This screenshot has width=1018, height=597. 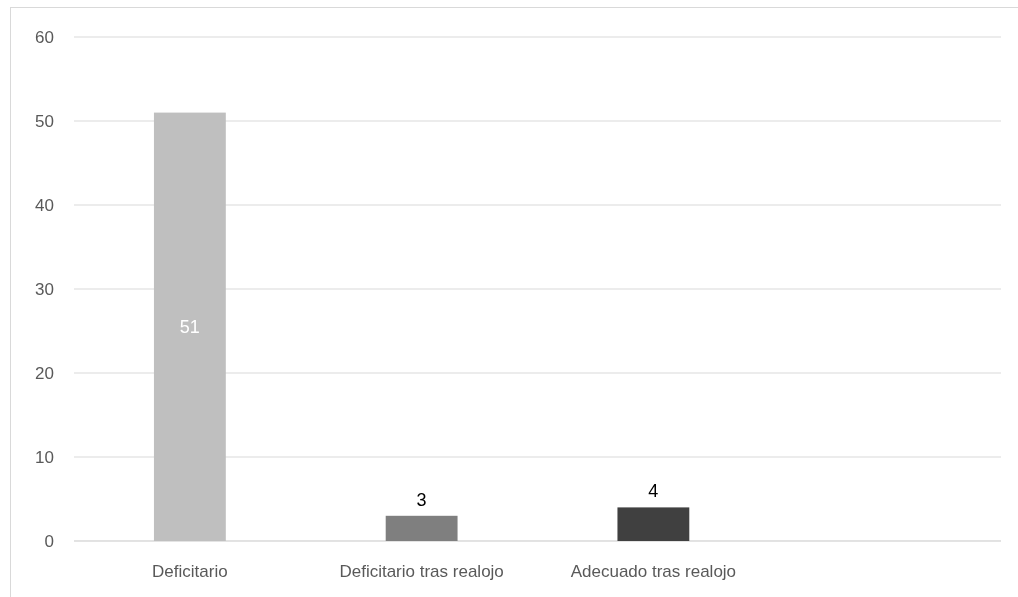 What do you see at coordinates (44, 289) in the screenshot?
I see `y-tick-label: 30` at bounding box center [44, 289].